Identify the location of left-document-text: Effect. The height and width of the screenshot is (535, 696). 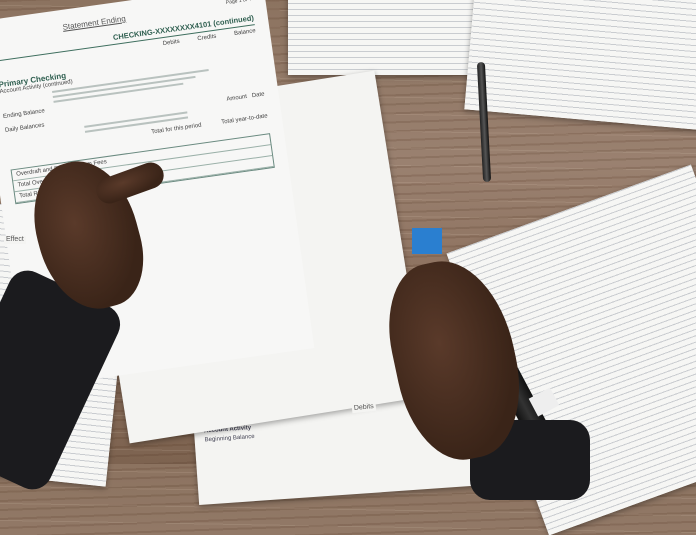
(15, 240).